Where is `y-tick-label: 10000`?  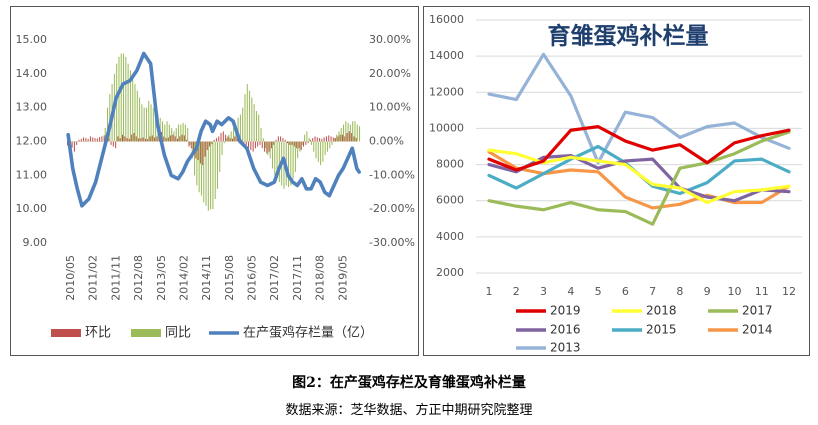
y-tick-label: 10000 is located at coordinates (446, 127).